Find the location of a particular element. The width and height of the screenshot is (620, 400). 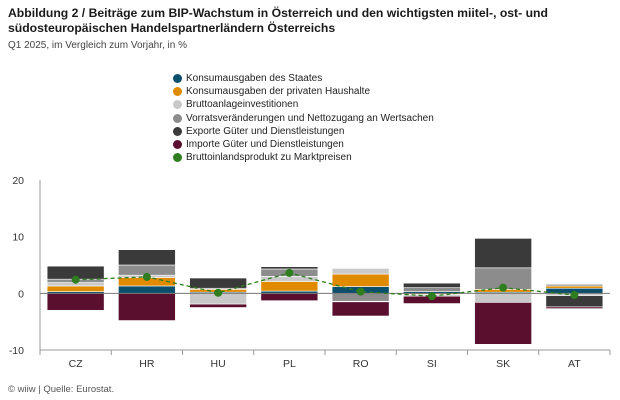

legend-item-investitionen: Bruttoanlageinvestitionen is located at coordinates (303, 104).